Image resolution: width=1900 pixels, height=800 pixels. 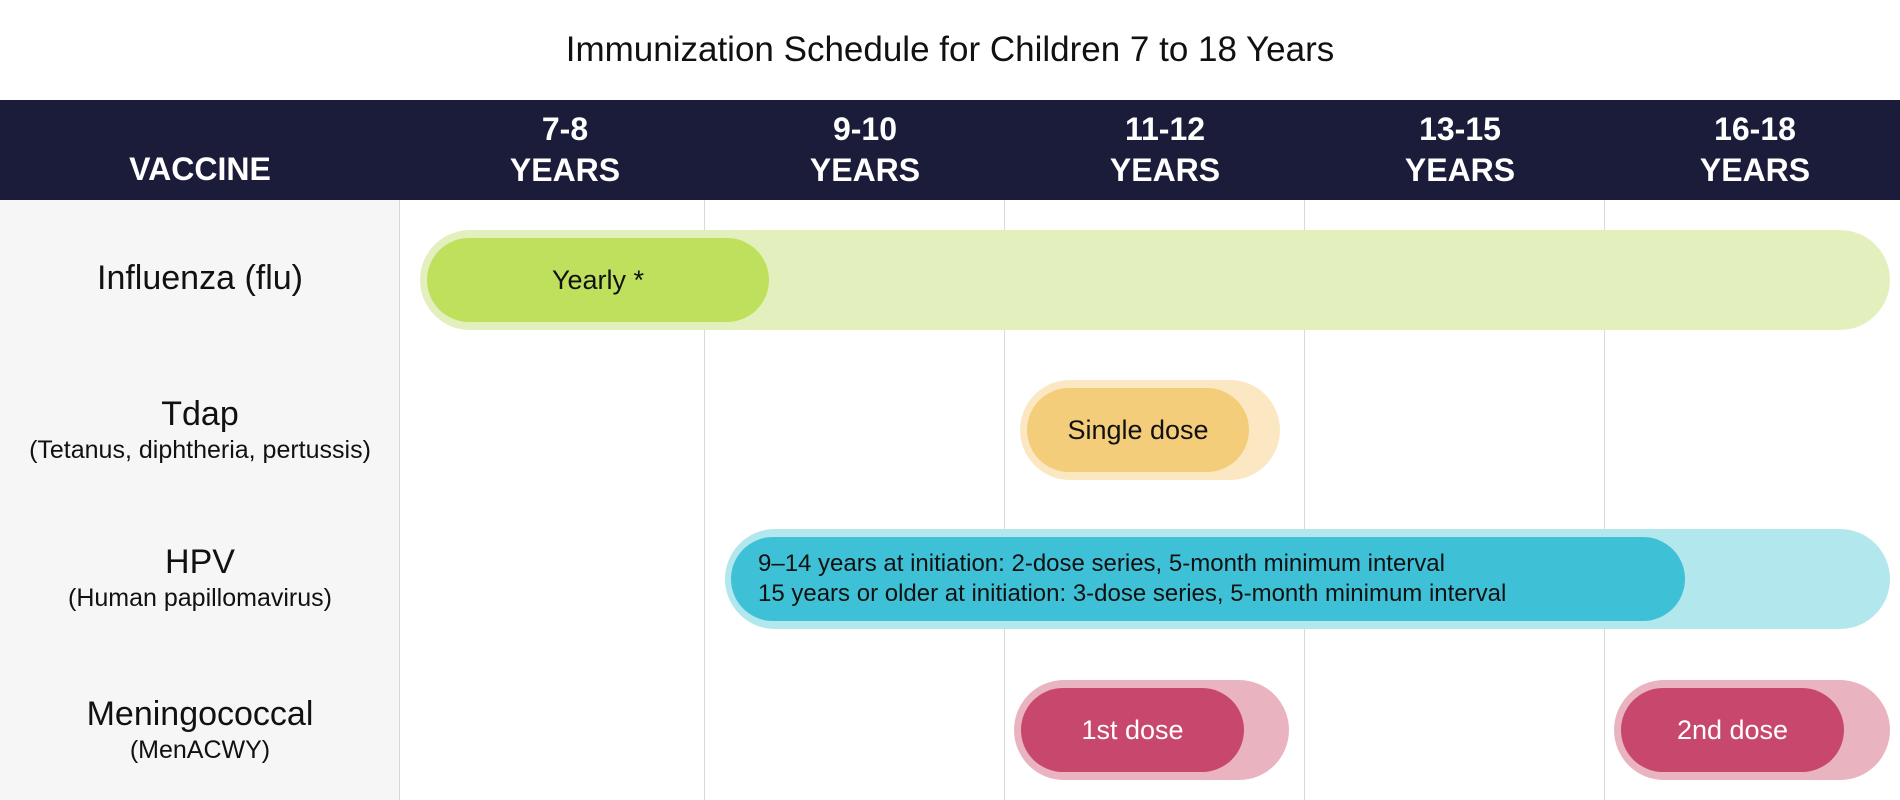 I want to click on age-range: 13-15, so click(x=1460, y=129).